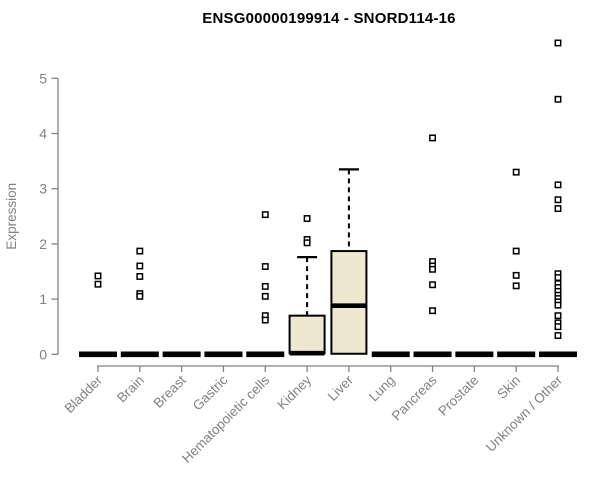 Image resolution: width=600 pixels, height=500 pixels. Describe the element at coordinates (382, 389) in the screenshot. I see `x-category-label: Lung` at that location.